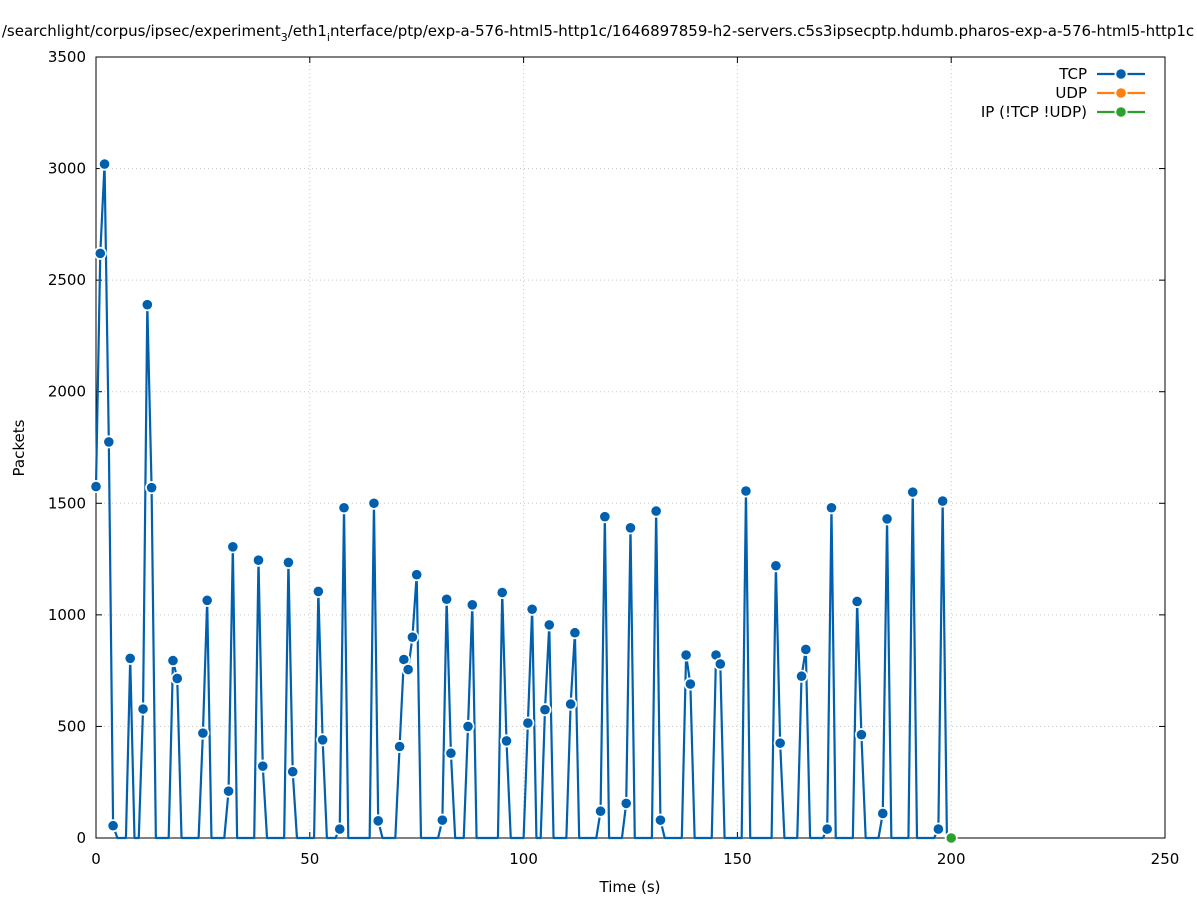  I want to click on y-tick-label: 3500, so click(67, 57).